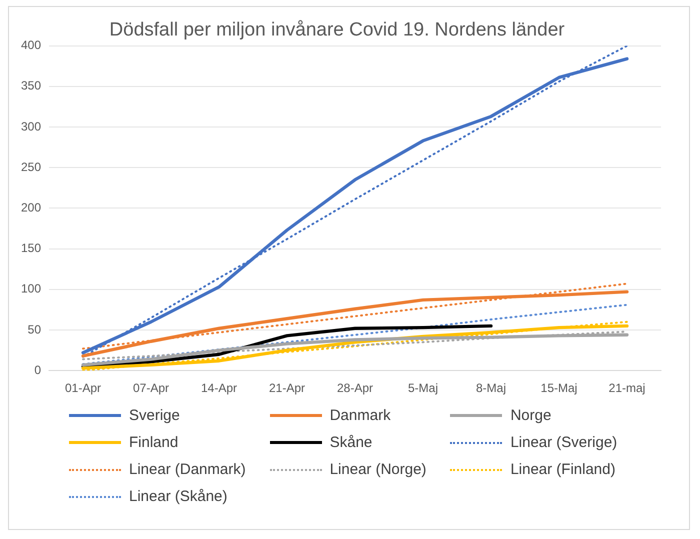 This screenshot has height=539, width=700. What do you see at coordinates (187, 469) in the screenshot?
I see `legend-label: Linear (Danmark)` at bounding box center [187, 469].